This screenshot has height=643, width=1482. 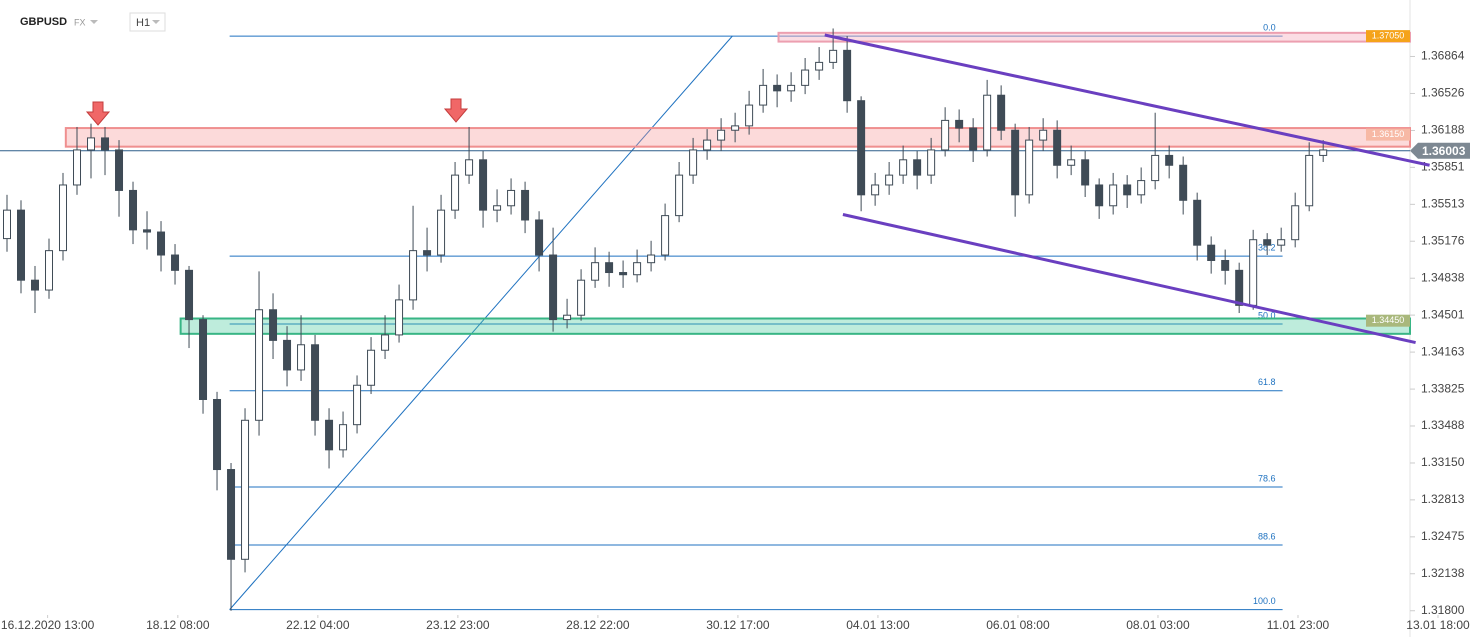 I want to click on x-tick-label: 22.12 04:00, so click(x=318, y=625).